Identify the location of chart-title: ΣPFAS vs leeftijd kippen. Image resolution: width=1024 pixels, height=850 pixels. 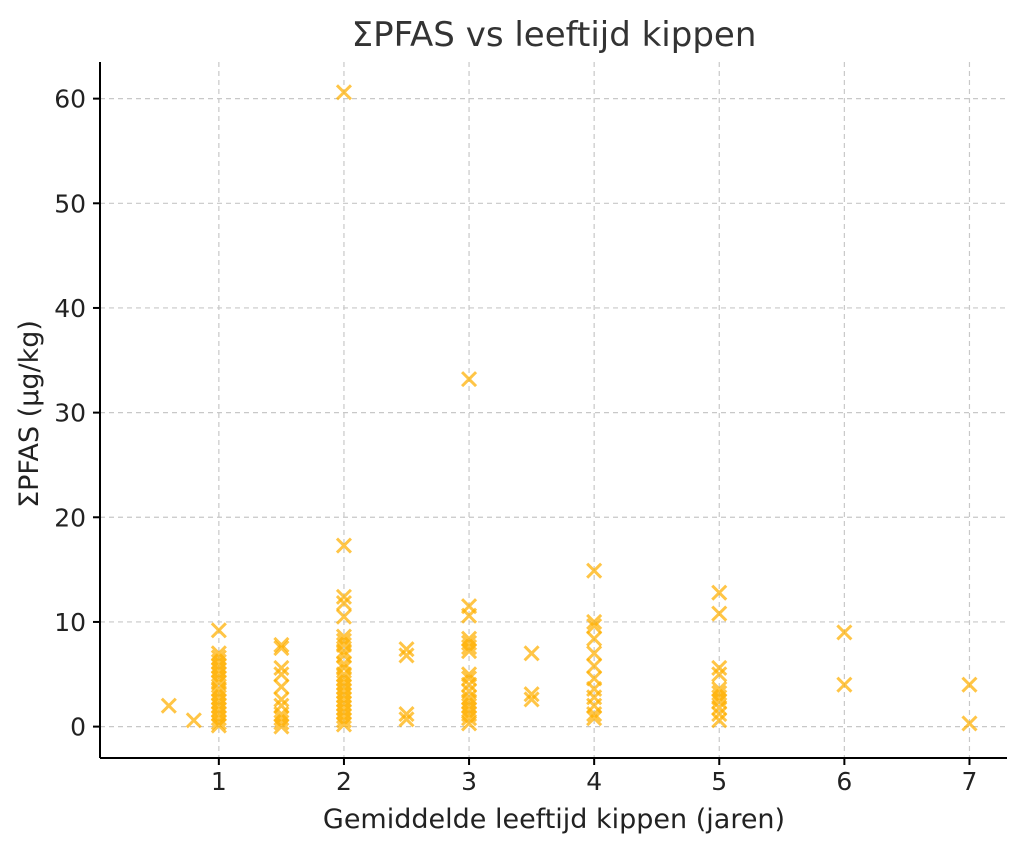
(554, 35).